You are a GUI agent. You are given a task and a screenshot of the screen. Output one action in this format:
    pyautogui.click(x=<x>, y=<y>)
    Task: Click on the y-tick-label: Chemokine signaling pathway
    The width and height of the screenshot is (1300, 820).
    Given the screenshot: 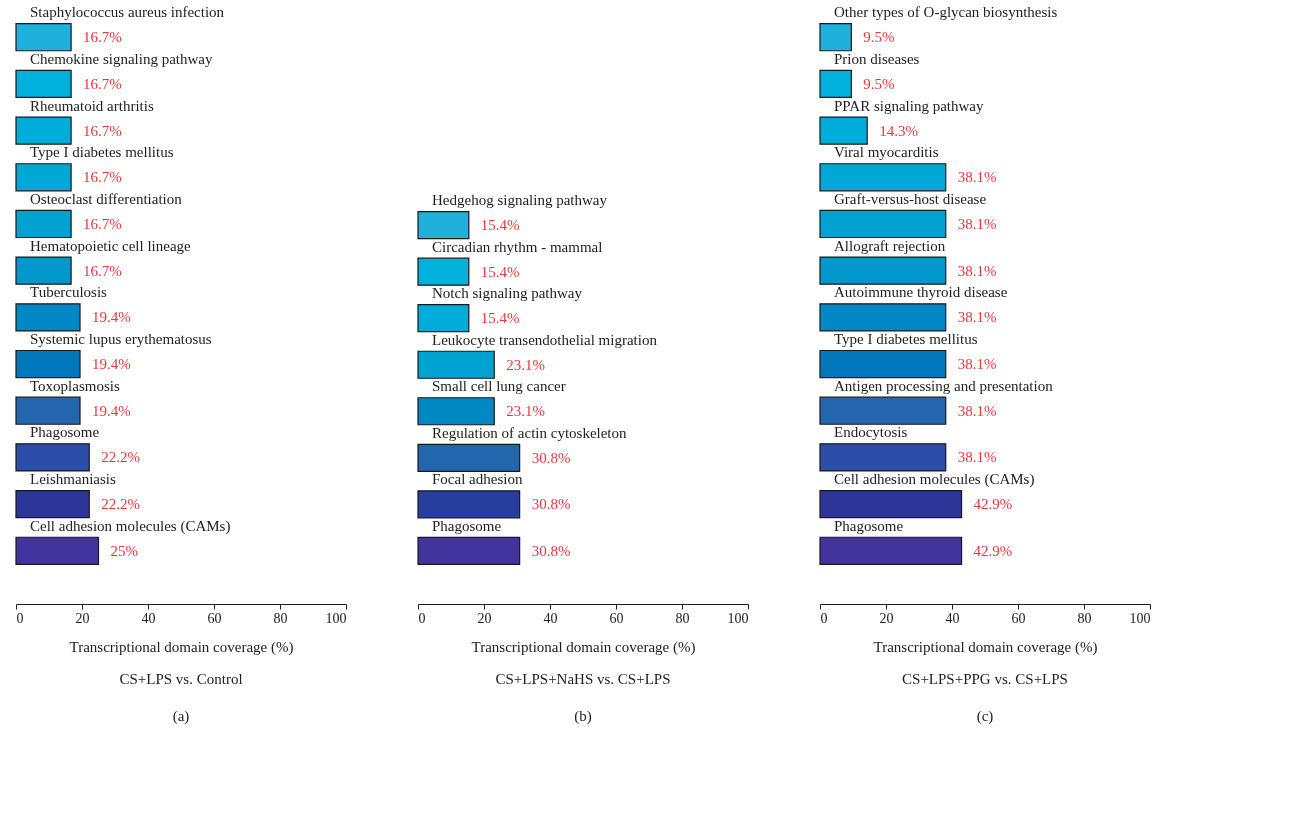 What is the action you would take?
    pyautogui.click(x=121, y=58)
    